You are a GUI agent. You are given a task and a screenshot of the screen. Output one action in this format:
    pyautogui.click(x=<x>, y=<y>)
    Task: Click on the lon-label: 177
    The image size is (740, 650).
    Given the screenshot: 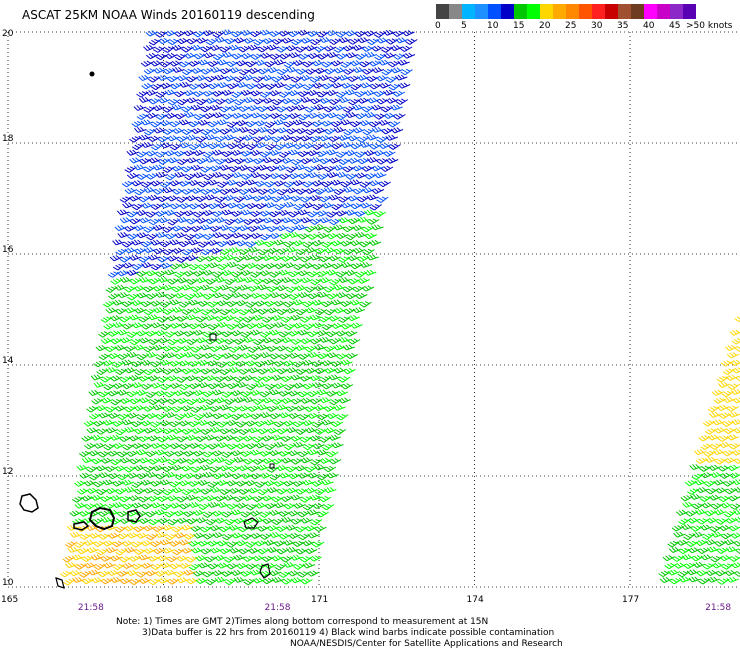 What is the action you would take?
    pyautogui.click(x=630, y=600)
    